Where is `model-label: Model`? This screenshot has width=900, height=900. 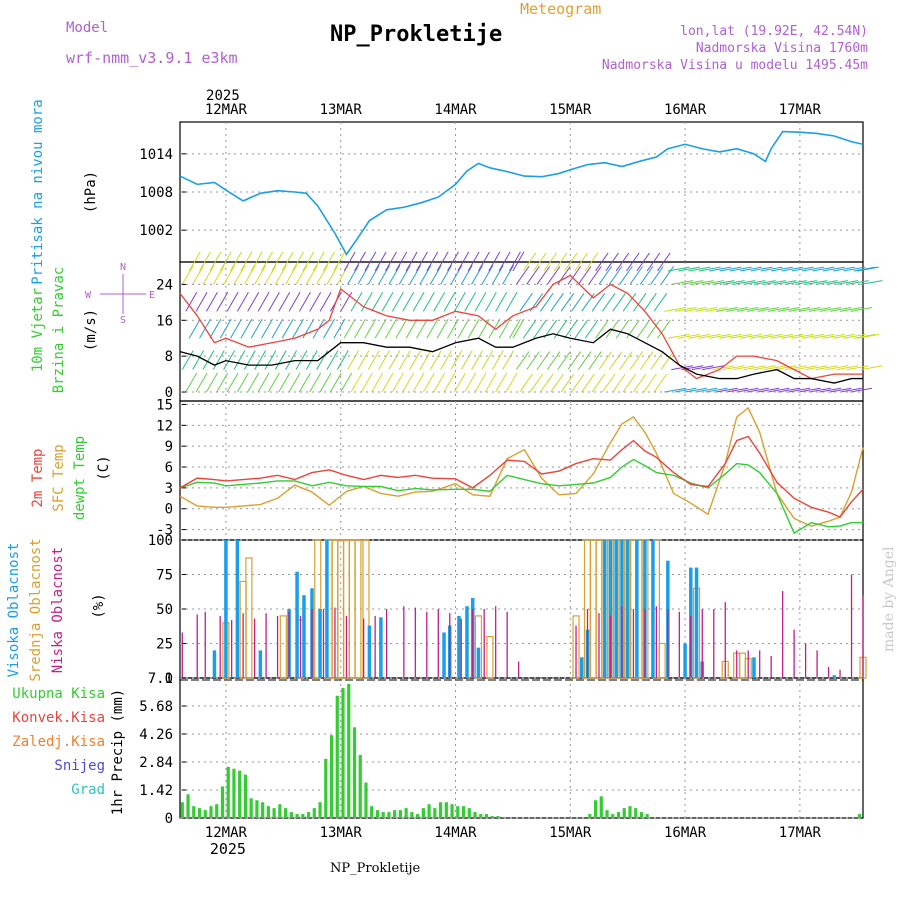 model-label: Model is located at coordinates (87, 28).